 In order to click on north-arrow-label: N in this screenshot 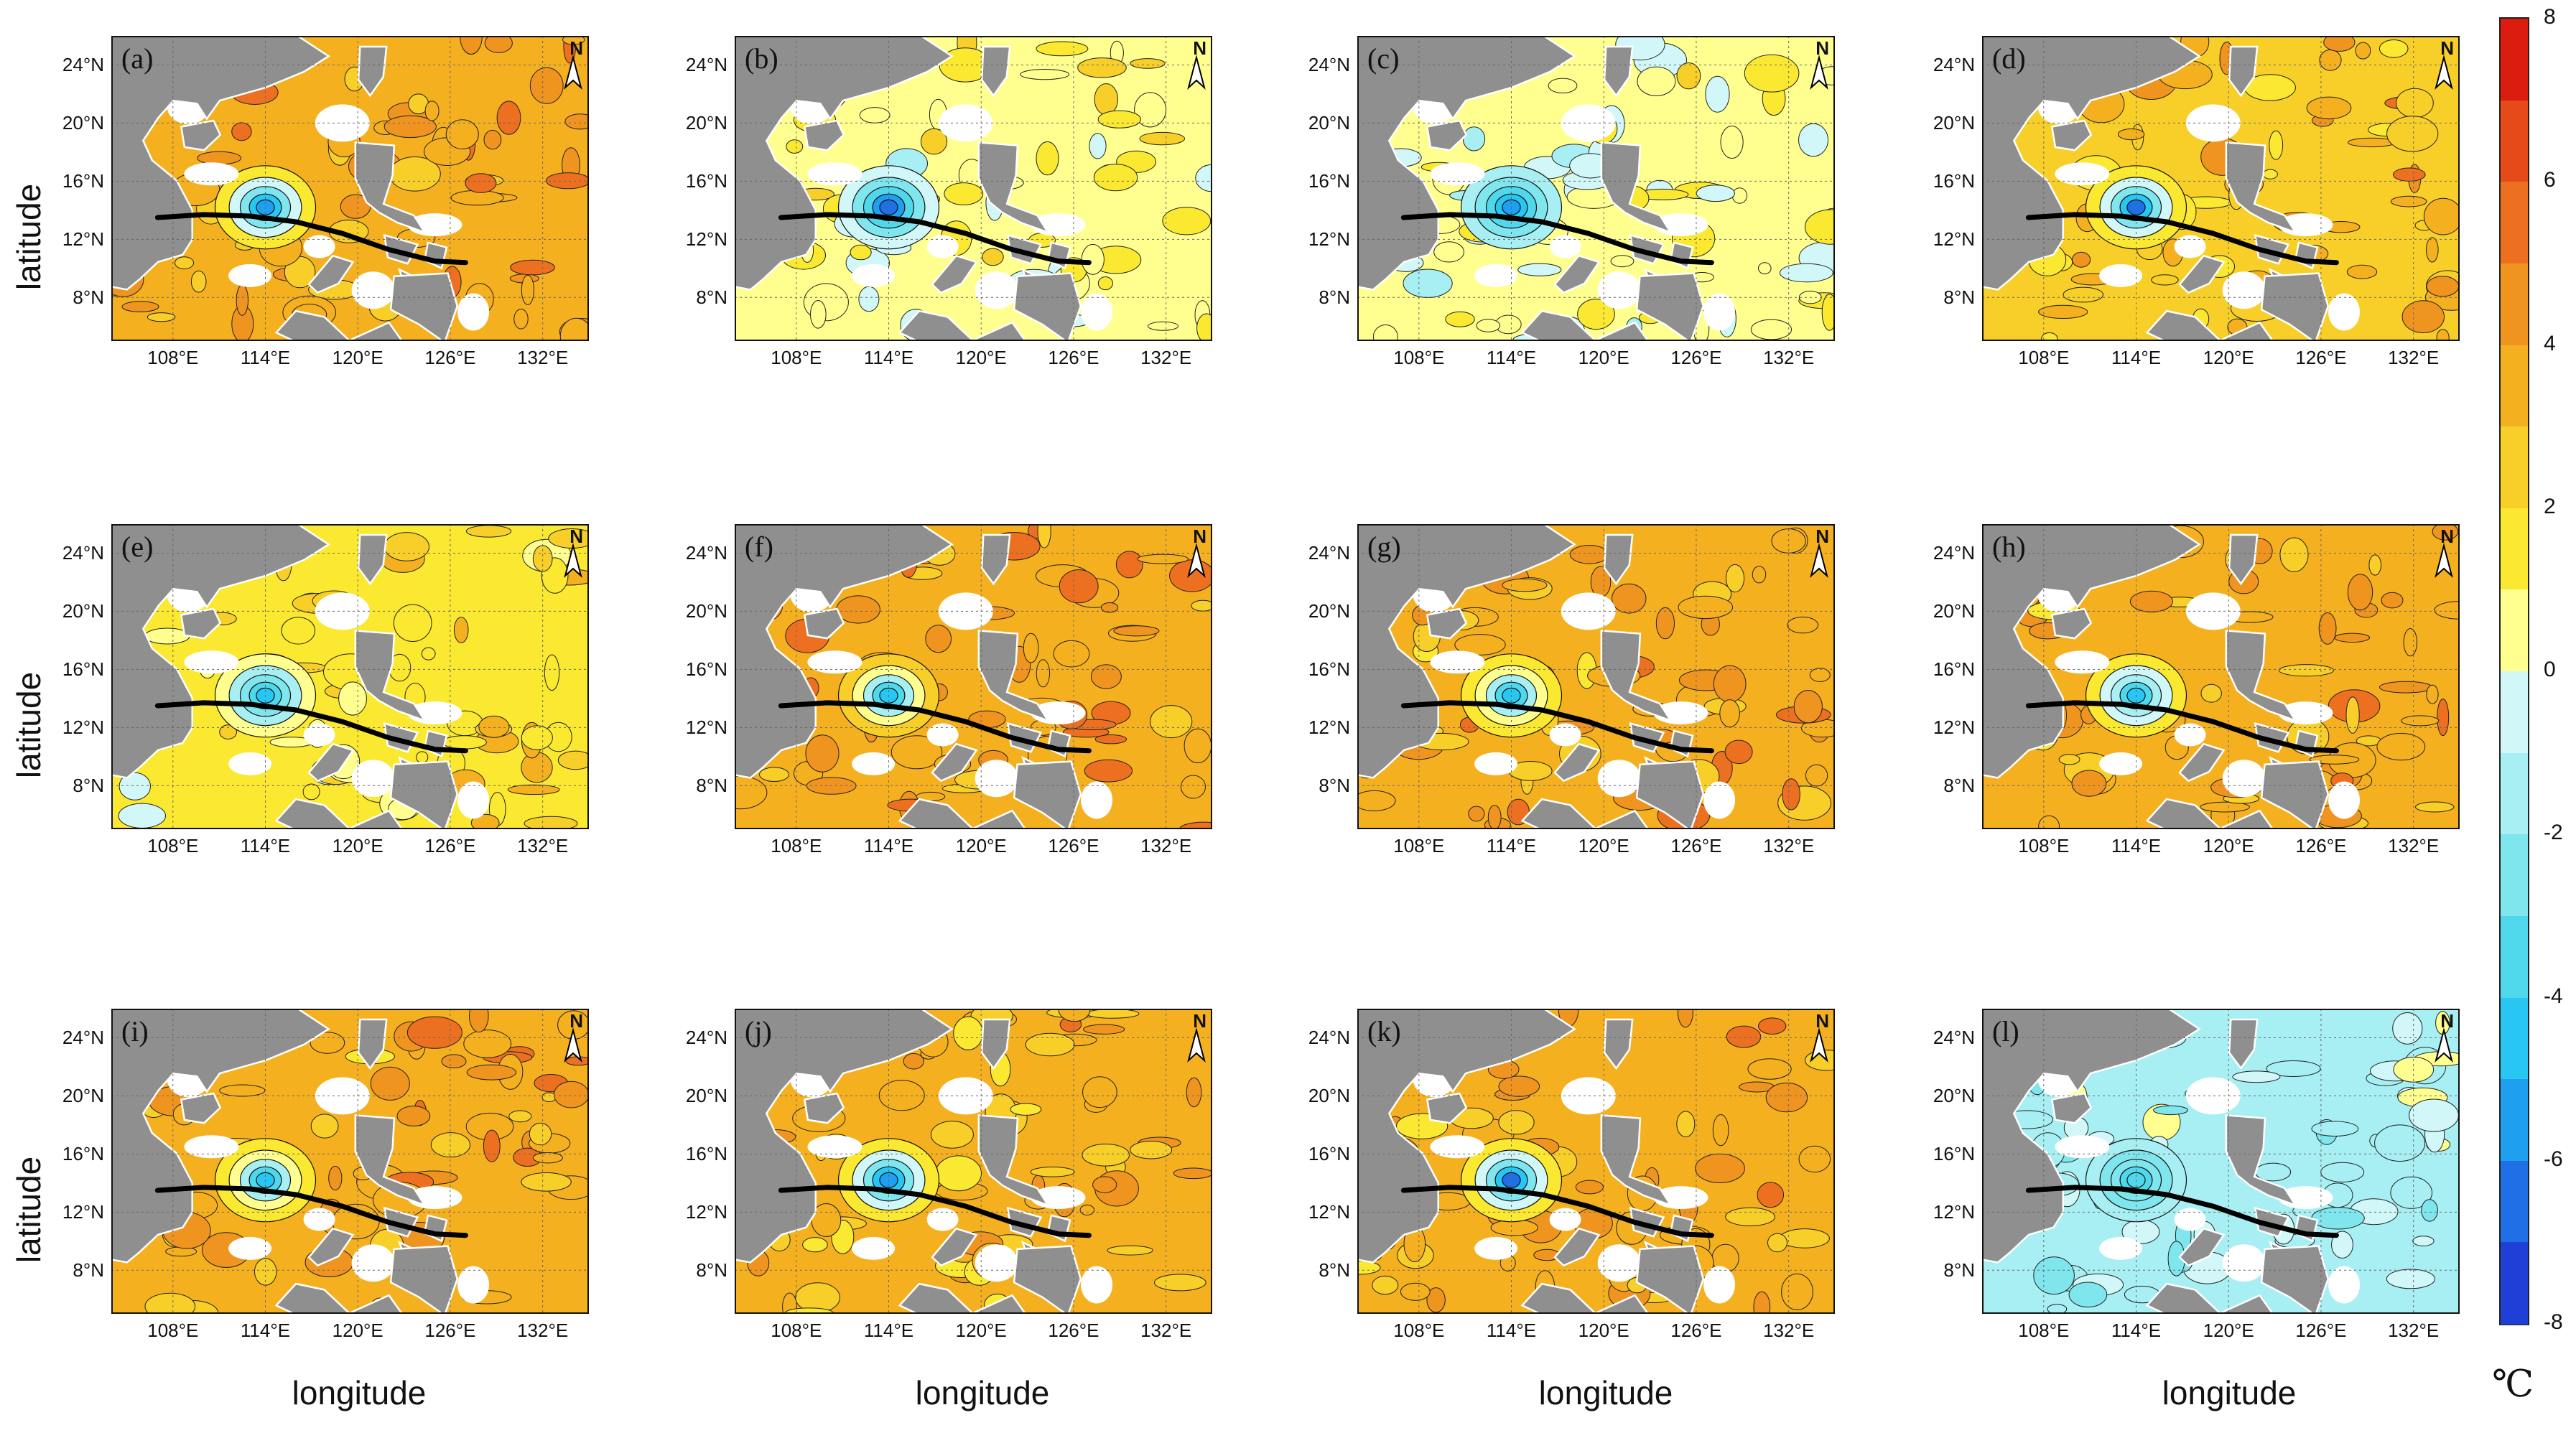, I will do `click(576, 48)`.